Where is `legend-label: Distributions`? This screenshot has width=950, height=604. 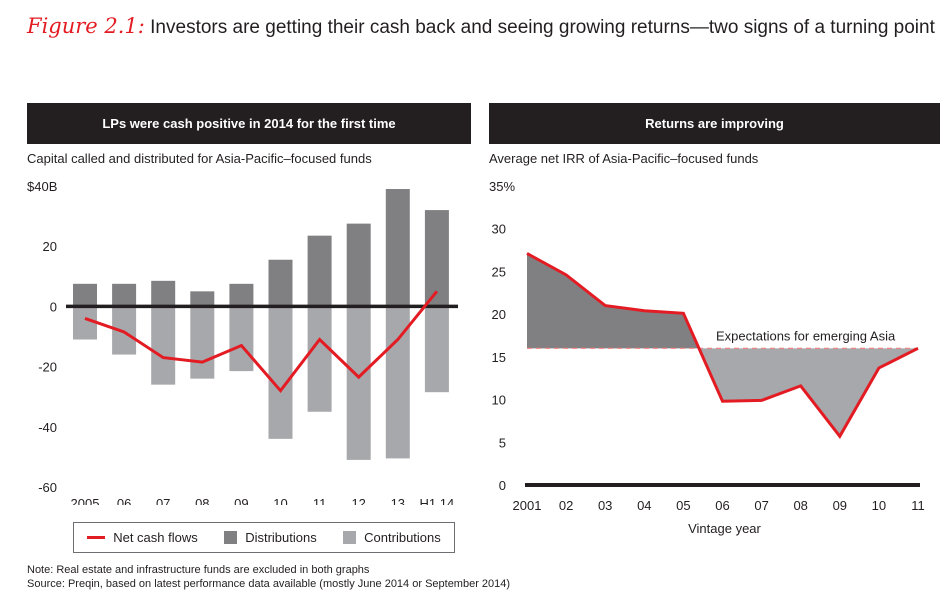 legend-label: Distributions is located at coordinates (281, 537).